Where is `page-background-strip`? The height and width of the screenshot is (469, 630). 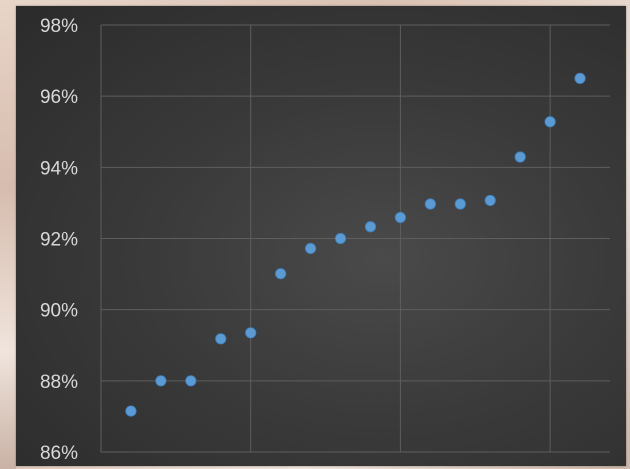
page-background-strip is located at coordinates (8, 234).